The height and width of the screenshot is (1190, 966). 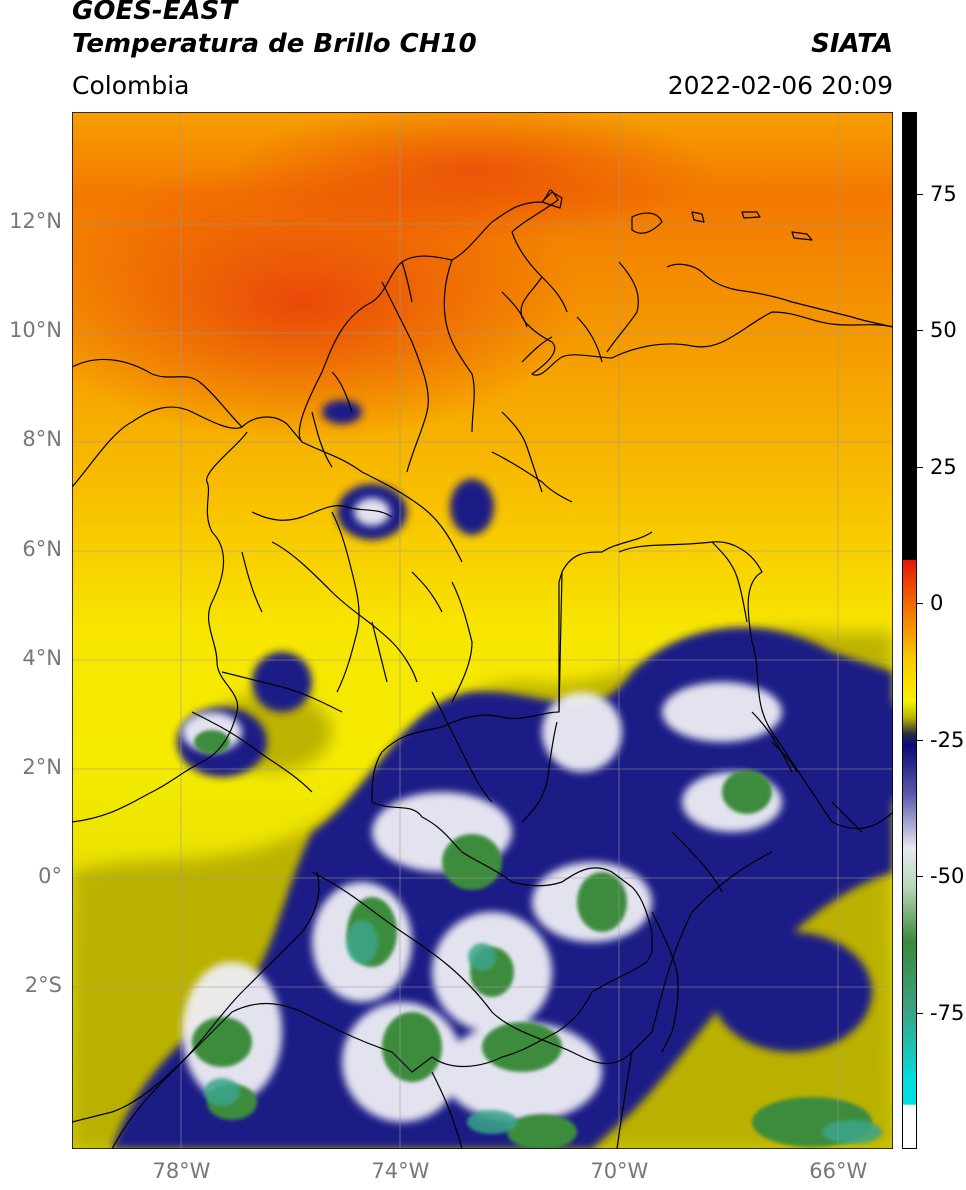 I want to click on datetime-label: 2022-02-06 20:09, so click(x=780, y=85).